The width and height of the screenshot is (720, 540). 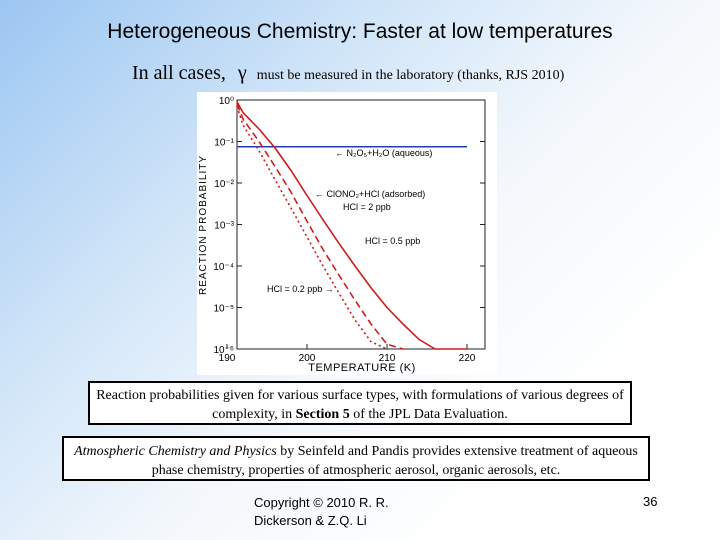 What do you see at coordinates (224, 143) in the screenshot?
I see `y-tick-label: 10⁻¹` at bounding box center [224, 143].